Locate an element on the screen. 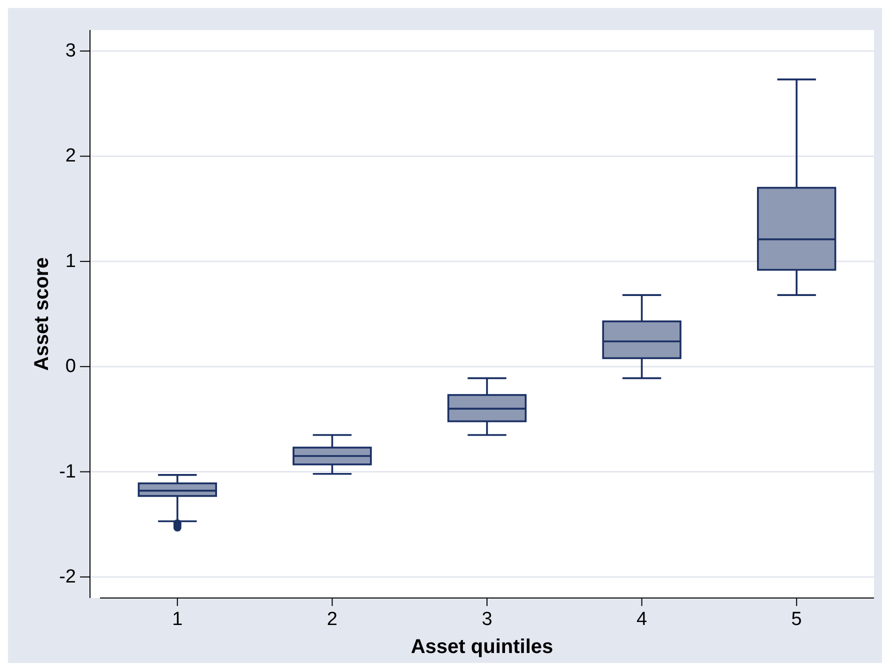 Image resolution: width=890 pixels, height=671 pixels. y-tick-label: -2 is located at coordinates (67, 577).